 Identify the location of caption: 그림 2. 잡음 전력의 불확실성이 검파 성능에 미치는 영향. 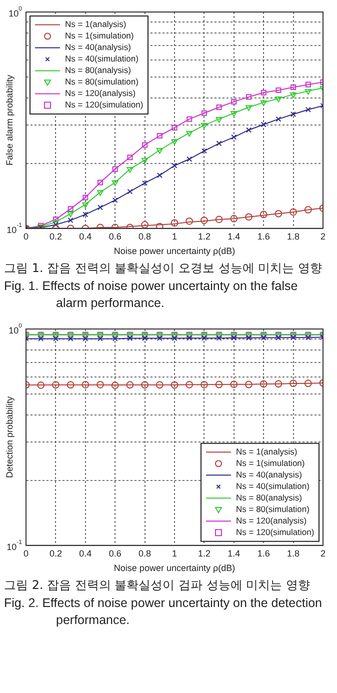
(157, 585).